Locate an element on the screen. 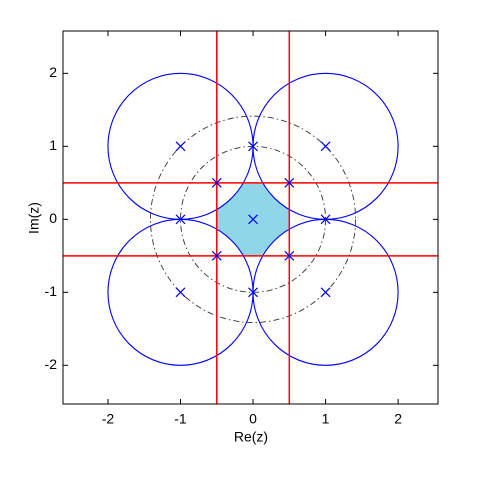 This screenshot has height=490, width=485. x-tick-label: -2 is located at coordinates (108, 419).